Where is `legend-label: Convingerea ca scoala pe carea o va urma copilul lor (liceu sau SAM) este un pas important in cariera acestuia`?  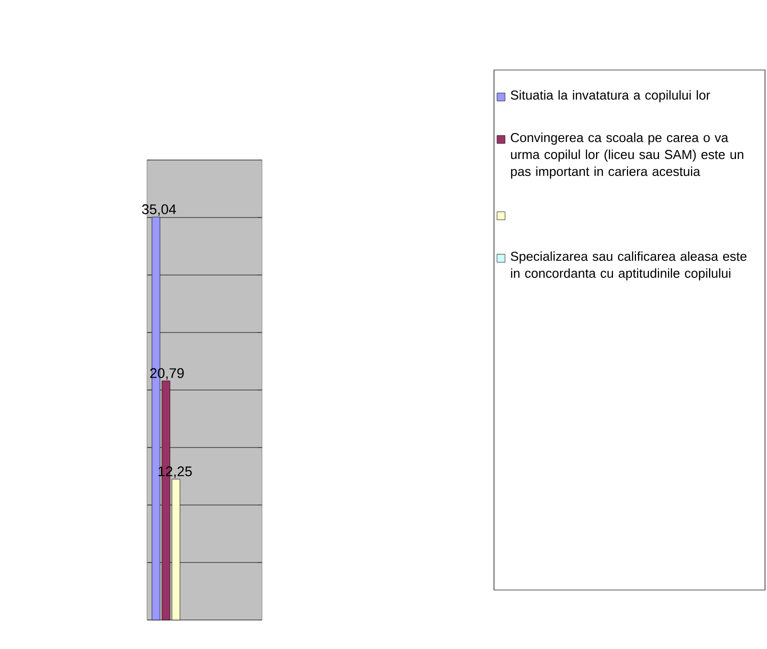
legend-label: Convingerea ca scoala pe carea o va urma copilul lor (liceu sau SAM) este un pas important in cariera acestuia is located at coordinates (627, 155).